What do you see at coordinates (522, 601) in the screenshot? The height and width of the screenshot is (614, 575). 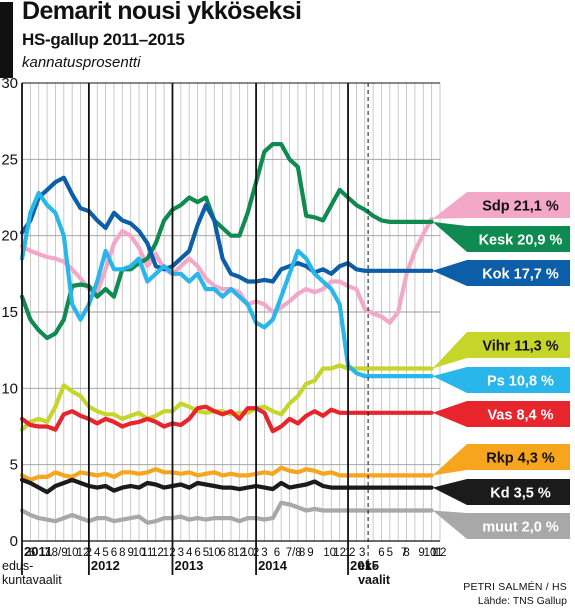 I see `credit-source: Lähde: TNS Gallup` at bounding box center [522, 601].